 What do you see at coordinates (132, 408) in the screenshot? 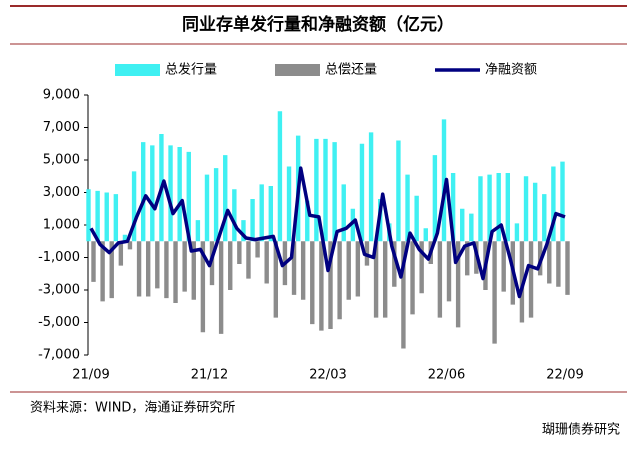
I see `source: 资料来源：WIND，海通证券研究所` at bounding box center [132, 408].